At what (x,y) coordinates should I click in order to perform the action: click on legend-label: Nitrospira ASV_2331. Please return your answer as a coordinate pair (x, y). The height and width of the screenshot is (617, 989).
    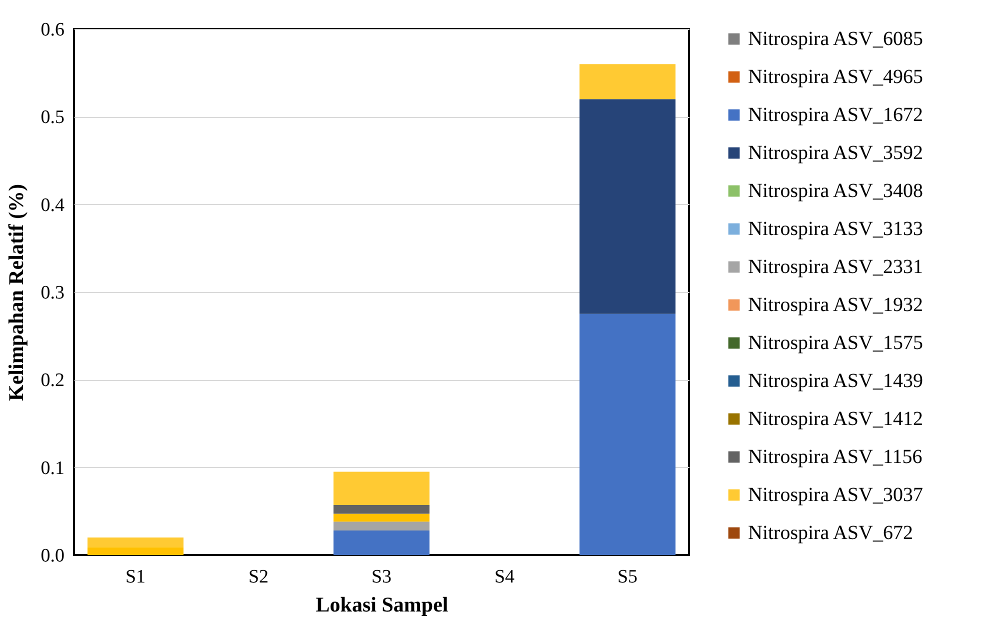
    Looking at the image, I should click on (835, 267).